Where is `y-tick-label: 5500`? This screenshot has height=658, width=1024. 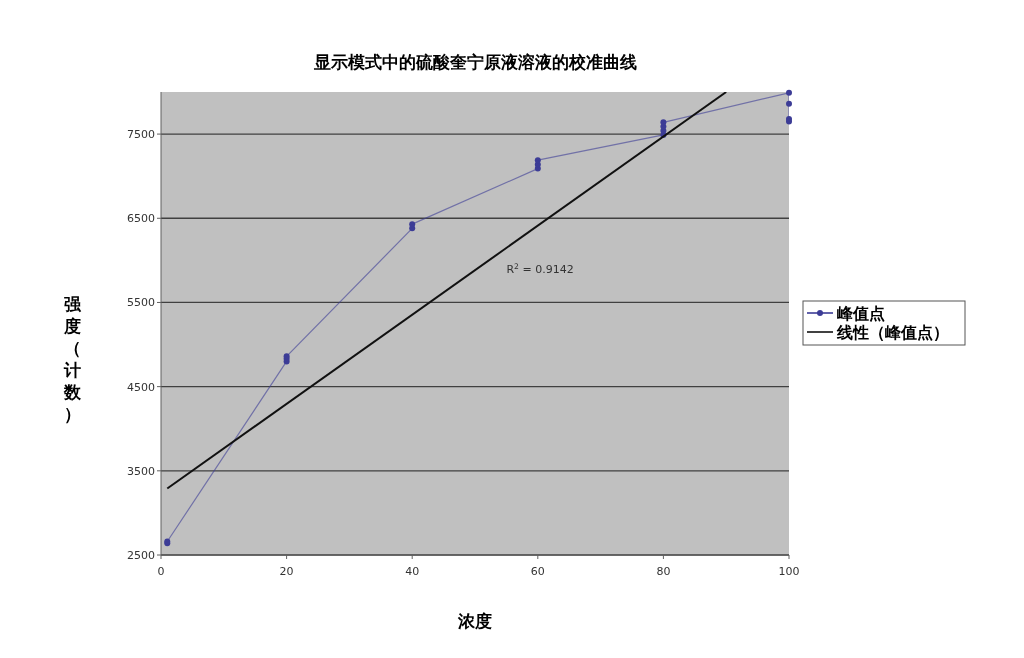
y-tick-label: 5500 is located at coordinates (141, 303).